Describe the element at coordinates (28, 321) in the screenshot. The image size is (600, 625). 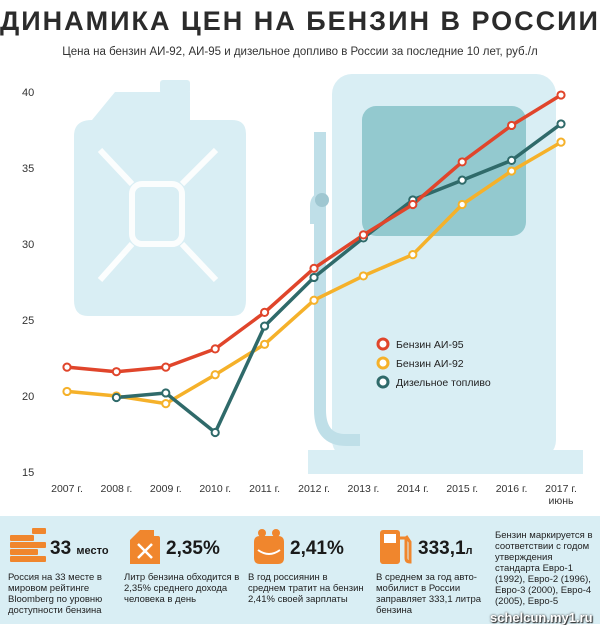
I see `y-tick-label: 25` at that location.